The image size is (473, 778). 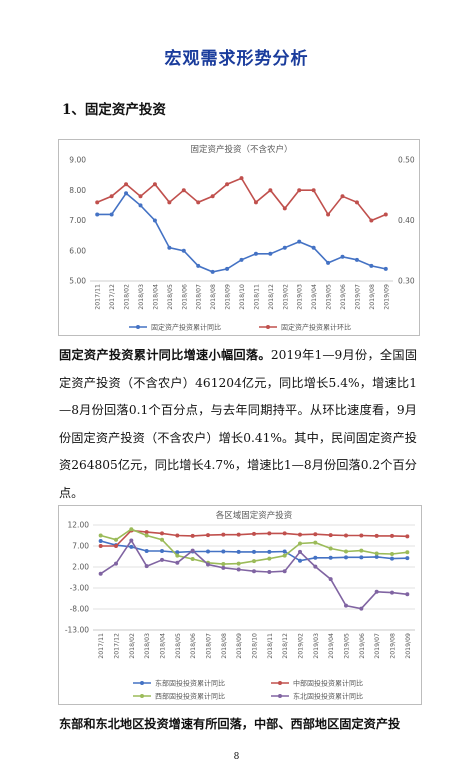 I want to click on x-tick-label: 2019/07, so click(x=357, y=297).